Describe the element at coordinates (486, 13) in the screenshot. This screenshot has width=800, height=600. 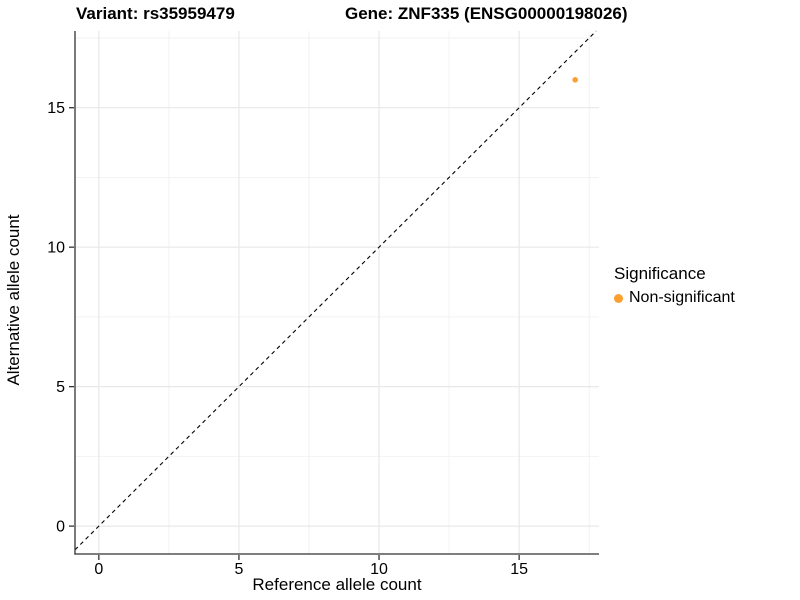
I see `plot-title-gene: Gene: ZNF335 (ENSG00000198026)` at that location.